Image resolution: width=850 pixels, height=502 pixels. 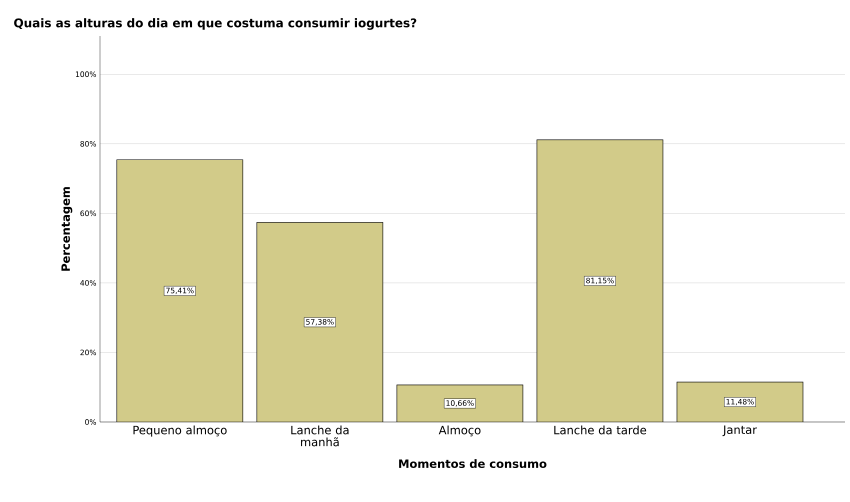 I want to click on x-tick-label: Lanche da manhã, so click(x=320, y=436).